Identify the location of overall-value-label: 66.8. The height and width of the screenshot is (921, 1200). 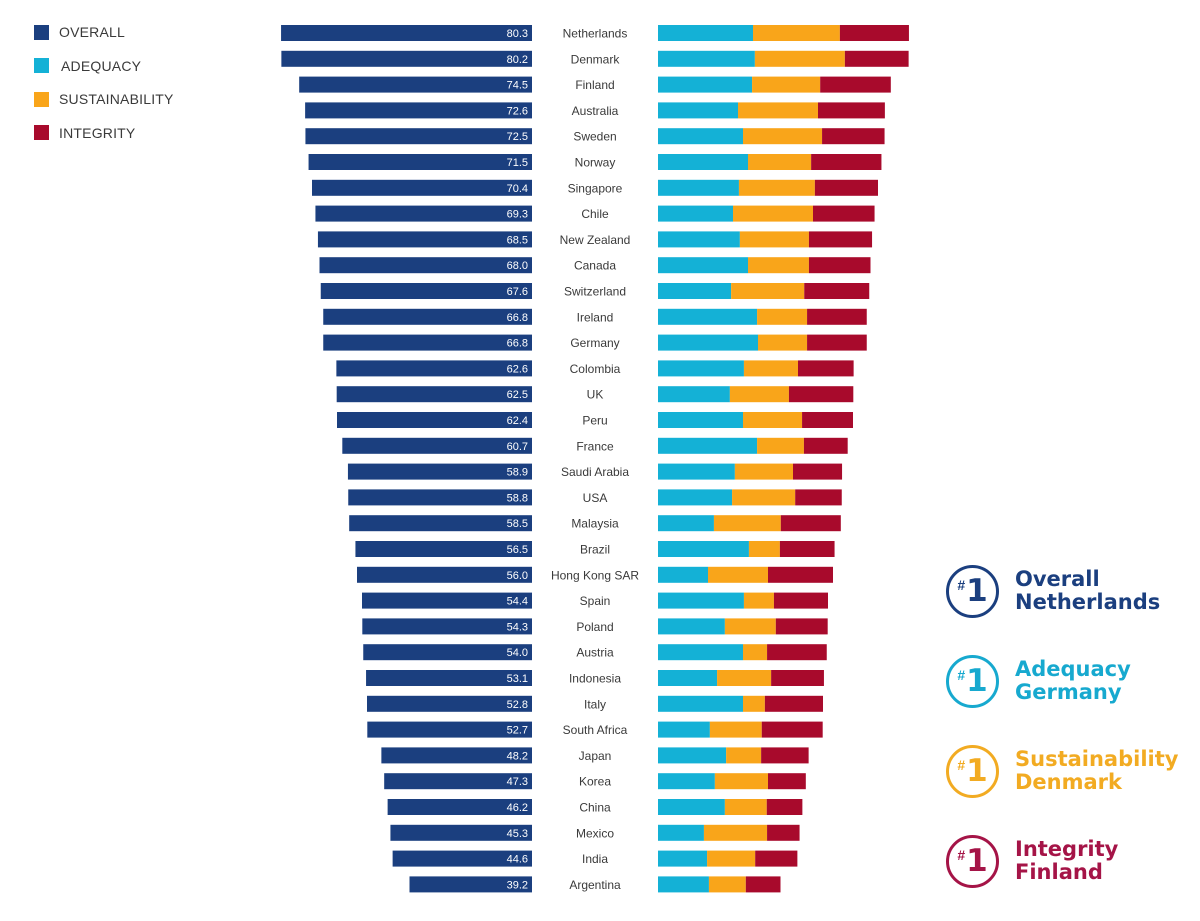
(517, 344).